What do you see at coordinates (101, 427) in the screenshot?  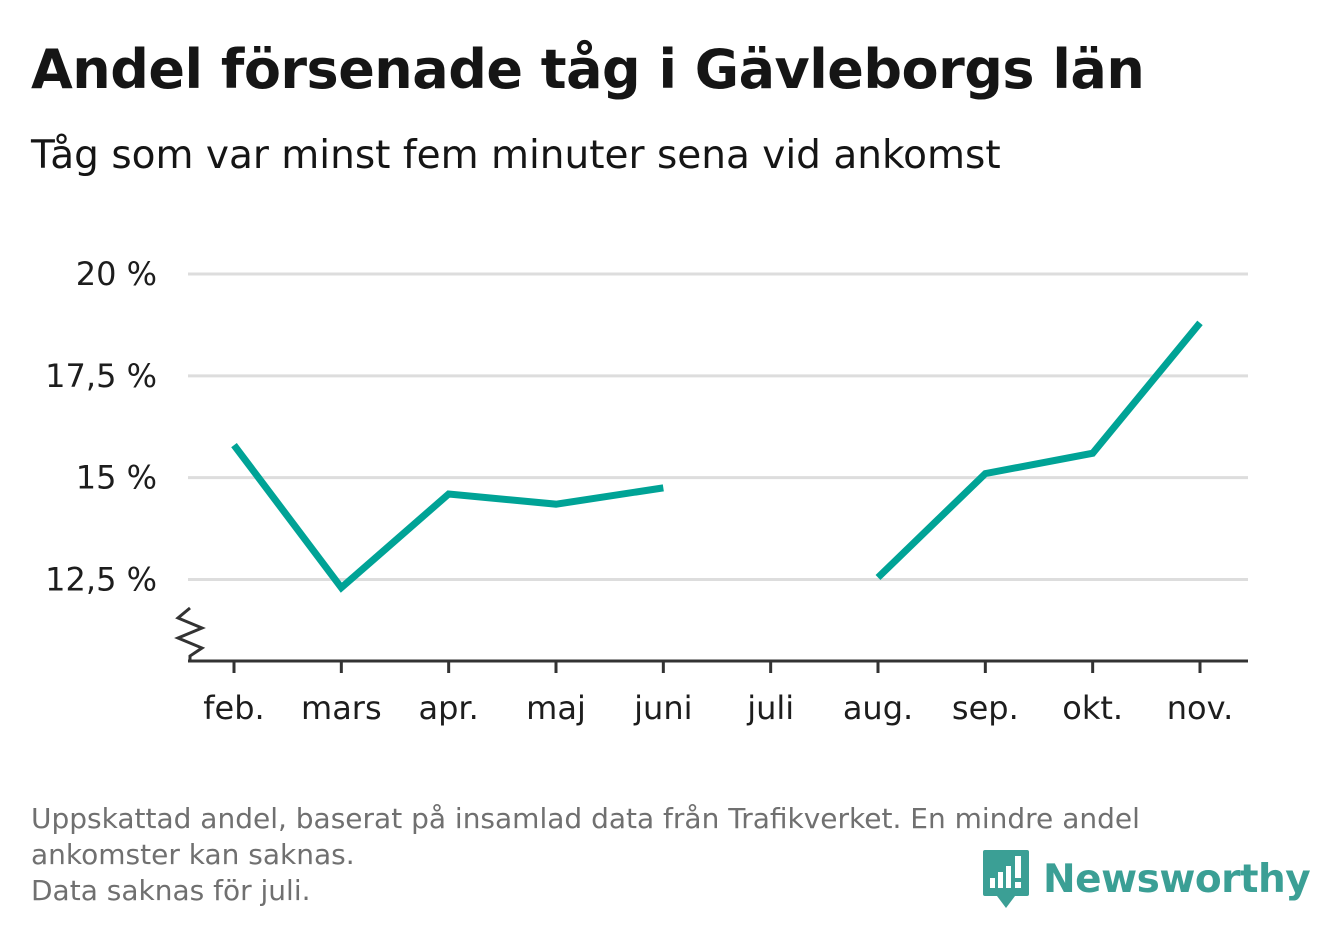 I see `y-axis-ticks: 12,5 % 15 % 17,5 % 20 %` at bounding box center [101, 427].